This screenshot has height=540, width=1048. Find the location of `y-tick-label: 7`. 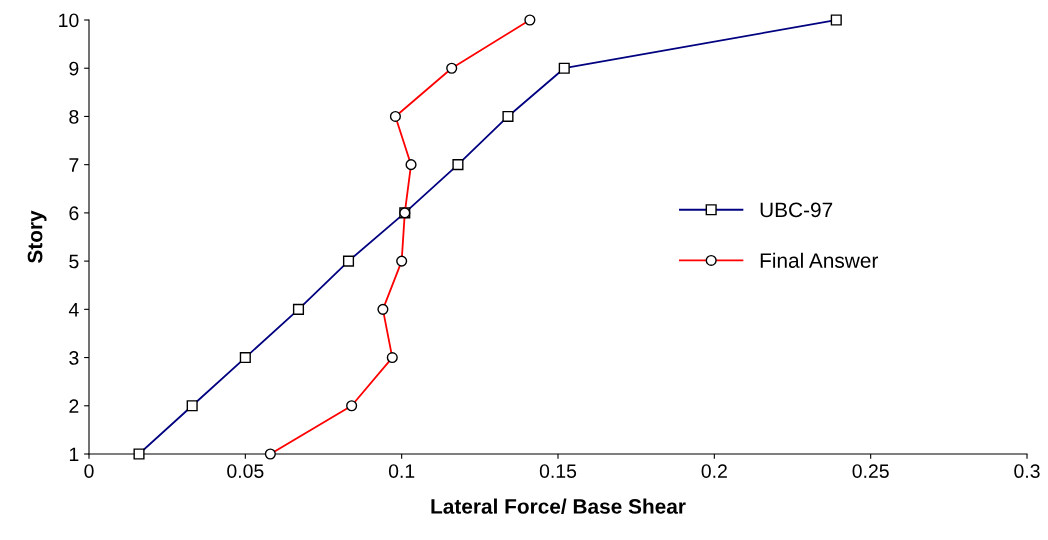

y-tick-label: 7 is located at coordinates (74, 165).